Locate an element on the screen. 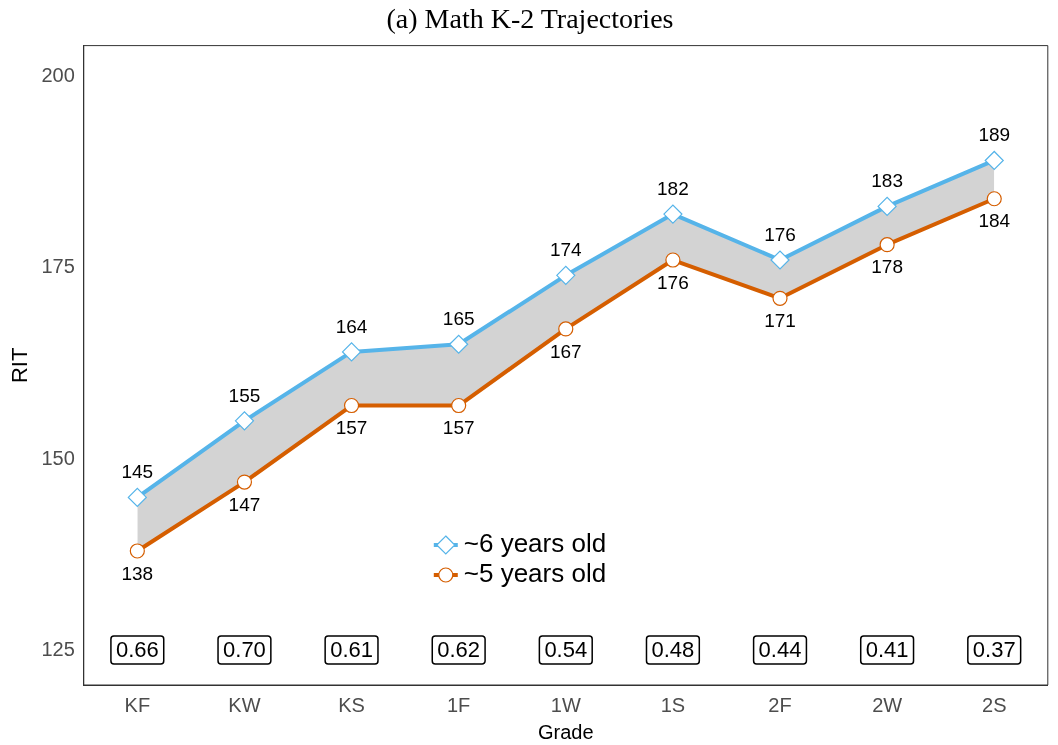 The height and width of the screenshot is (745, 1058). data-label: 145 is located at coordinates (137, 472).